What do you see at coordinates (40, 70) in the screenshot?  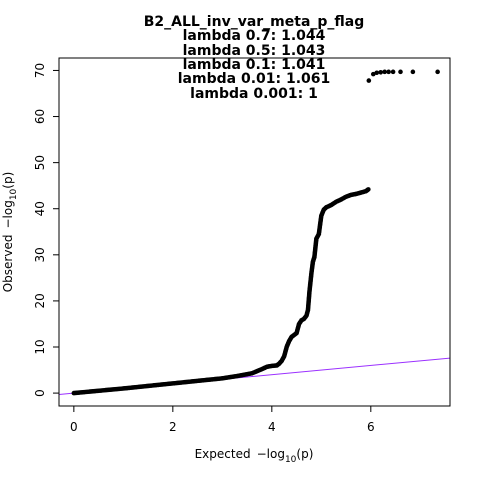 I see `y-tick-label: 70` at bounding box center [40, 70].